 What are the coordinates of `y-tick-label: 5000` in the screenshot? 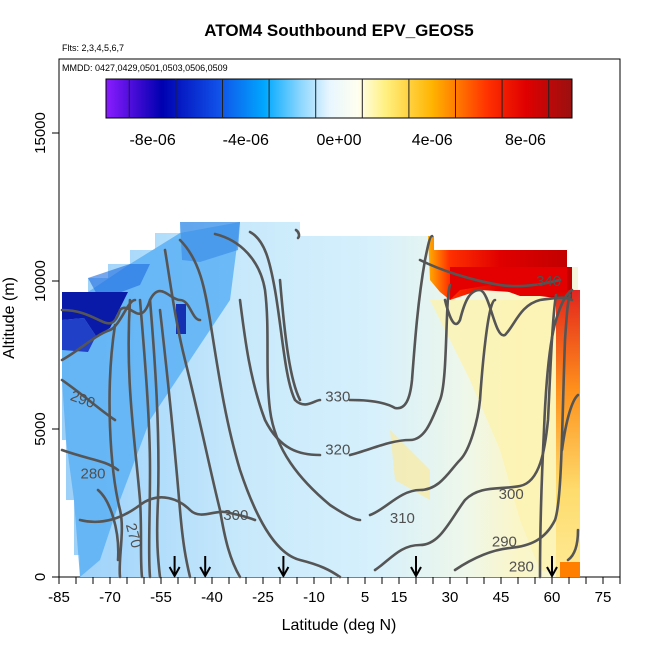 It's located at (40, 428).